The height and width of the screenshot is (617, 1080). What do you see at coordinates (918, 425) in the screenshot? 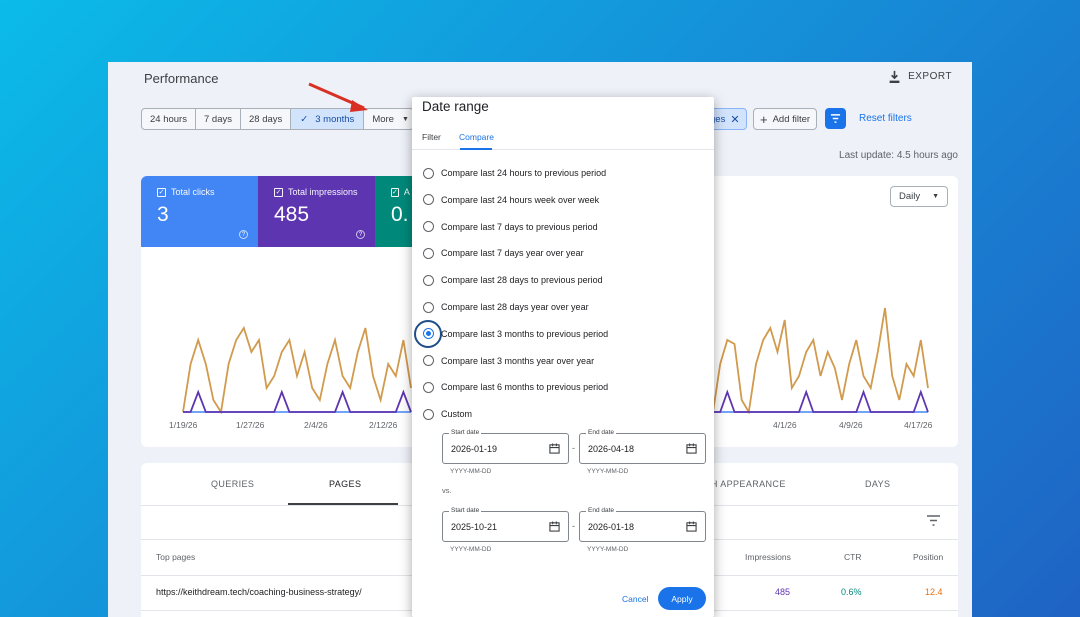
I see `x-tick-label: 4/17/26` at bounding box center [918, 425].